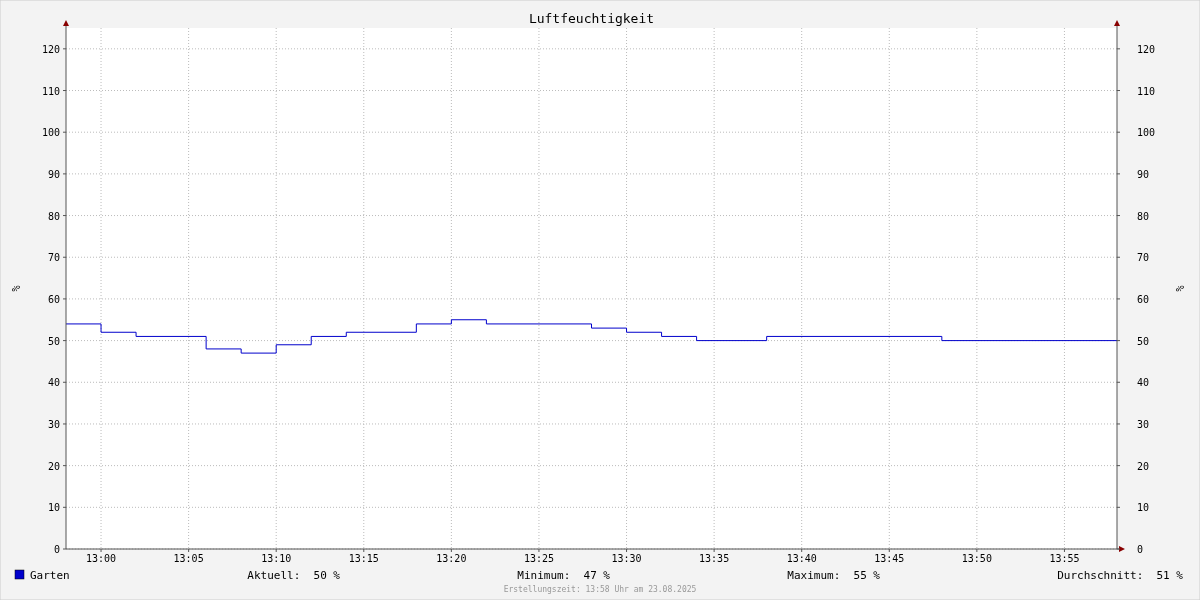 This screenshot has width=1200, height=600. I want to click on y2-tick-label: 60, so click(1143, 299).